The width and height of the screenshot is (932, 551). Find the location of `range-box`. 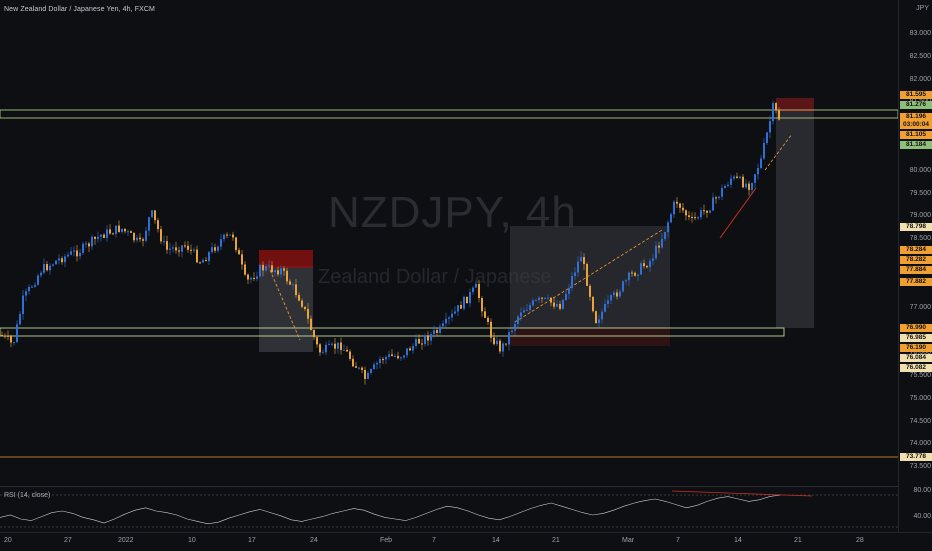

range-box is located at coordinates (590, 277).